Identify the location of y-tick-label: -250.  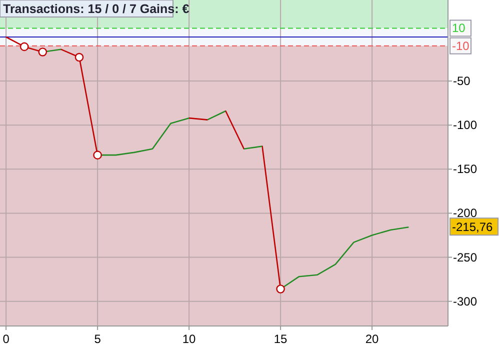
(465, 257).